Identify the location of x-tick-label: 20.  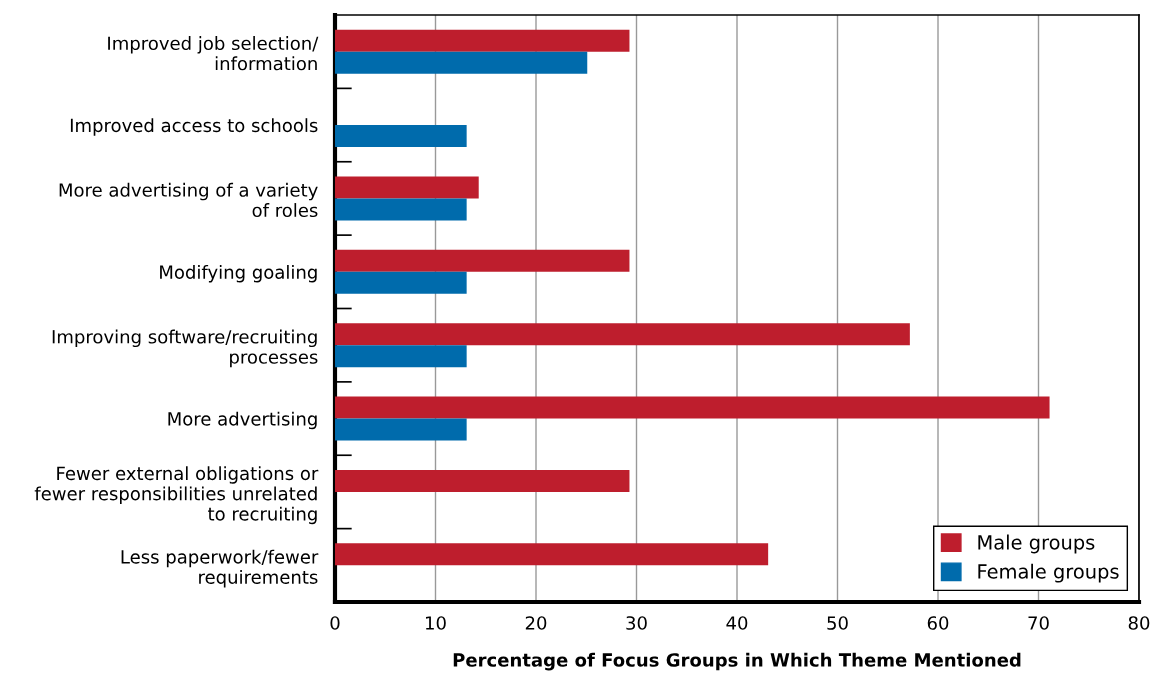
(536, 623).